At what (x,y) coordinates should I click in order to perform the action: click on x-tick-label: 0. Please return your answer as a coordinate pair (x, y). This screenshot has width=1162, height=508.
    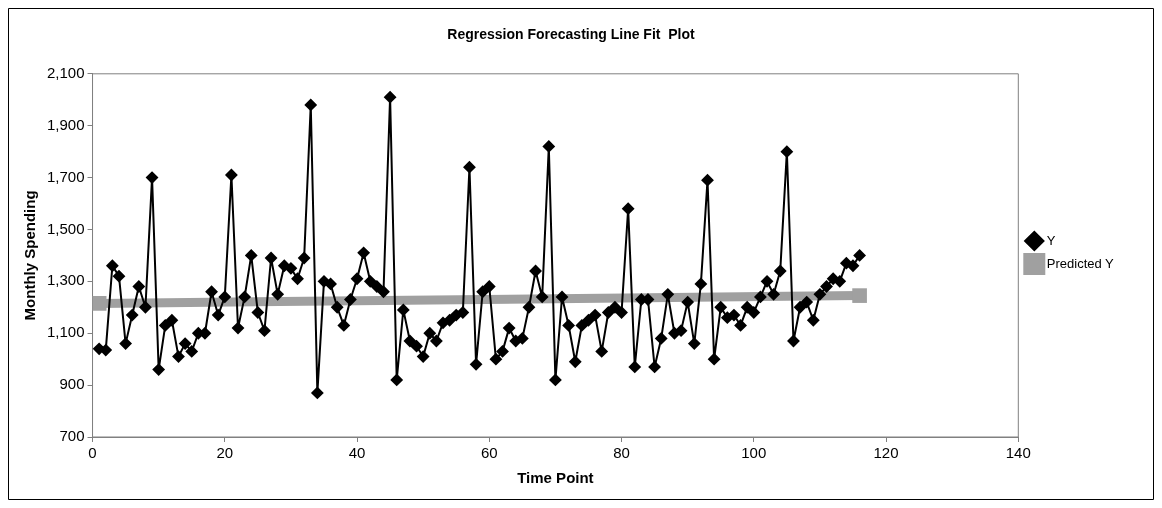
    Looking at the image, I should click on (92, 453).